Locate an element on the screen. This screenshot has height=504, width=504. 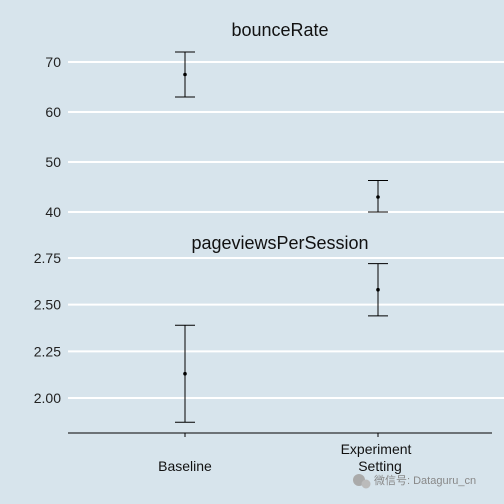
x-label-experiment: Experiment is located at coordinates (376, 449).